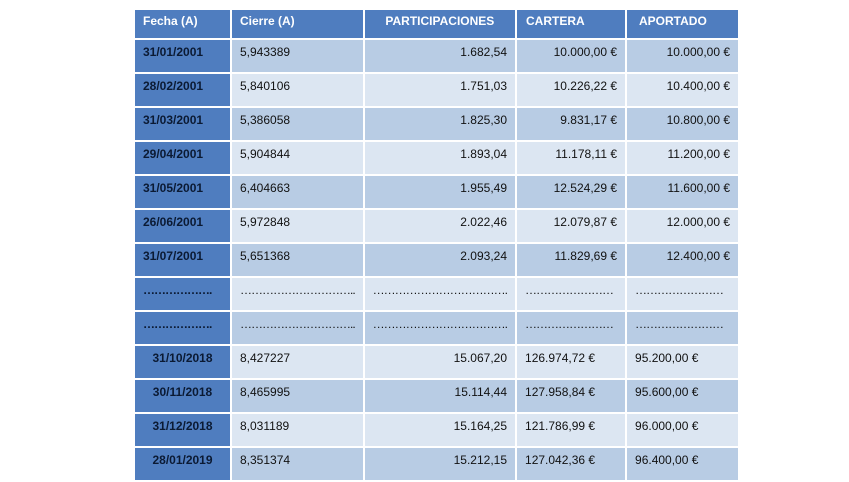 This screenshot has width=849, height=482. What do you see at coordinates (572, 363) in the screenshot?
I see `cell-cartera: 126.974,72 €` at bounding box center [572, 363].